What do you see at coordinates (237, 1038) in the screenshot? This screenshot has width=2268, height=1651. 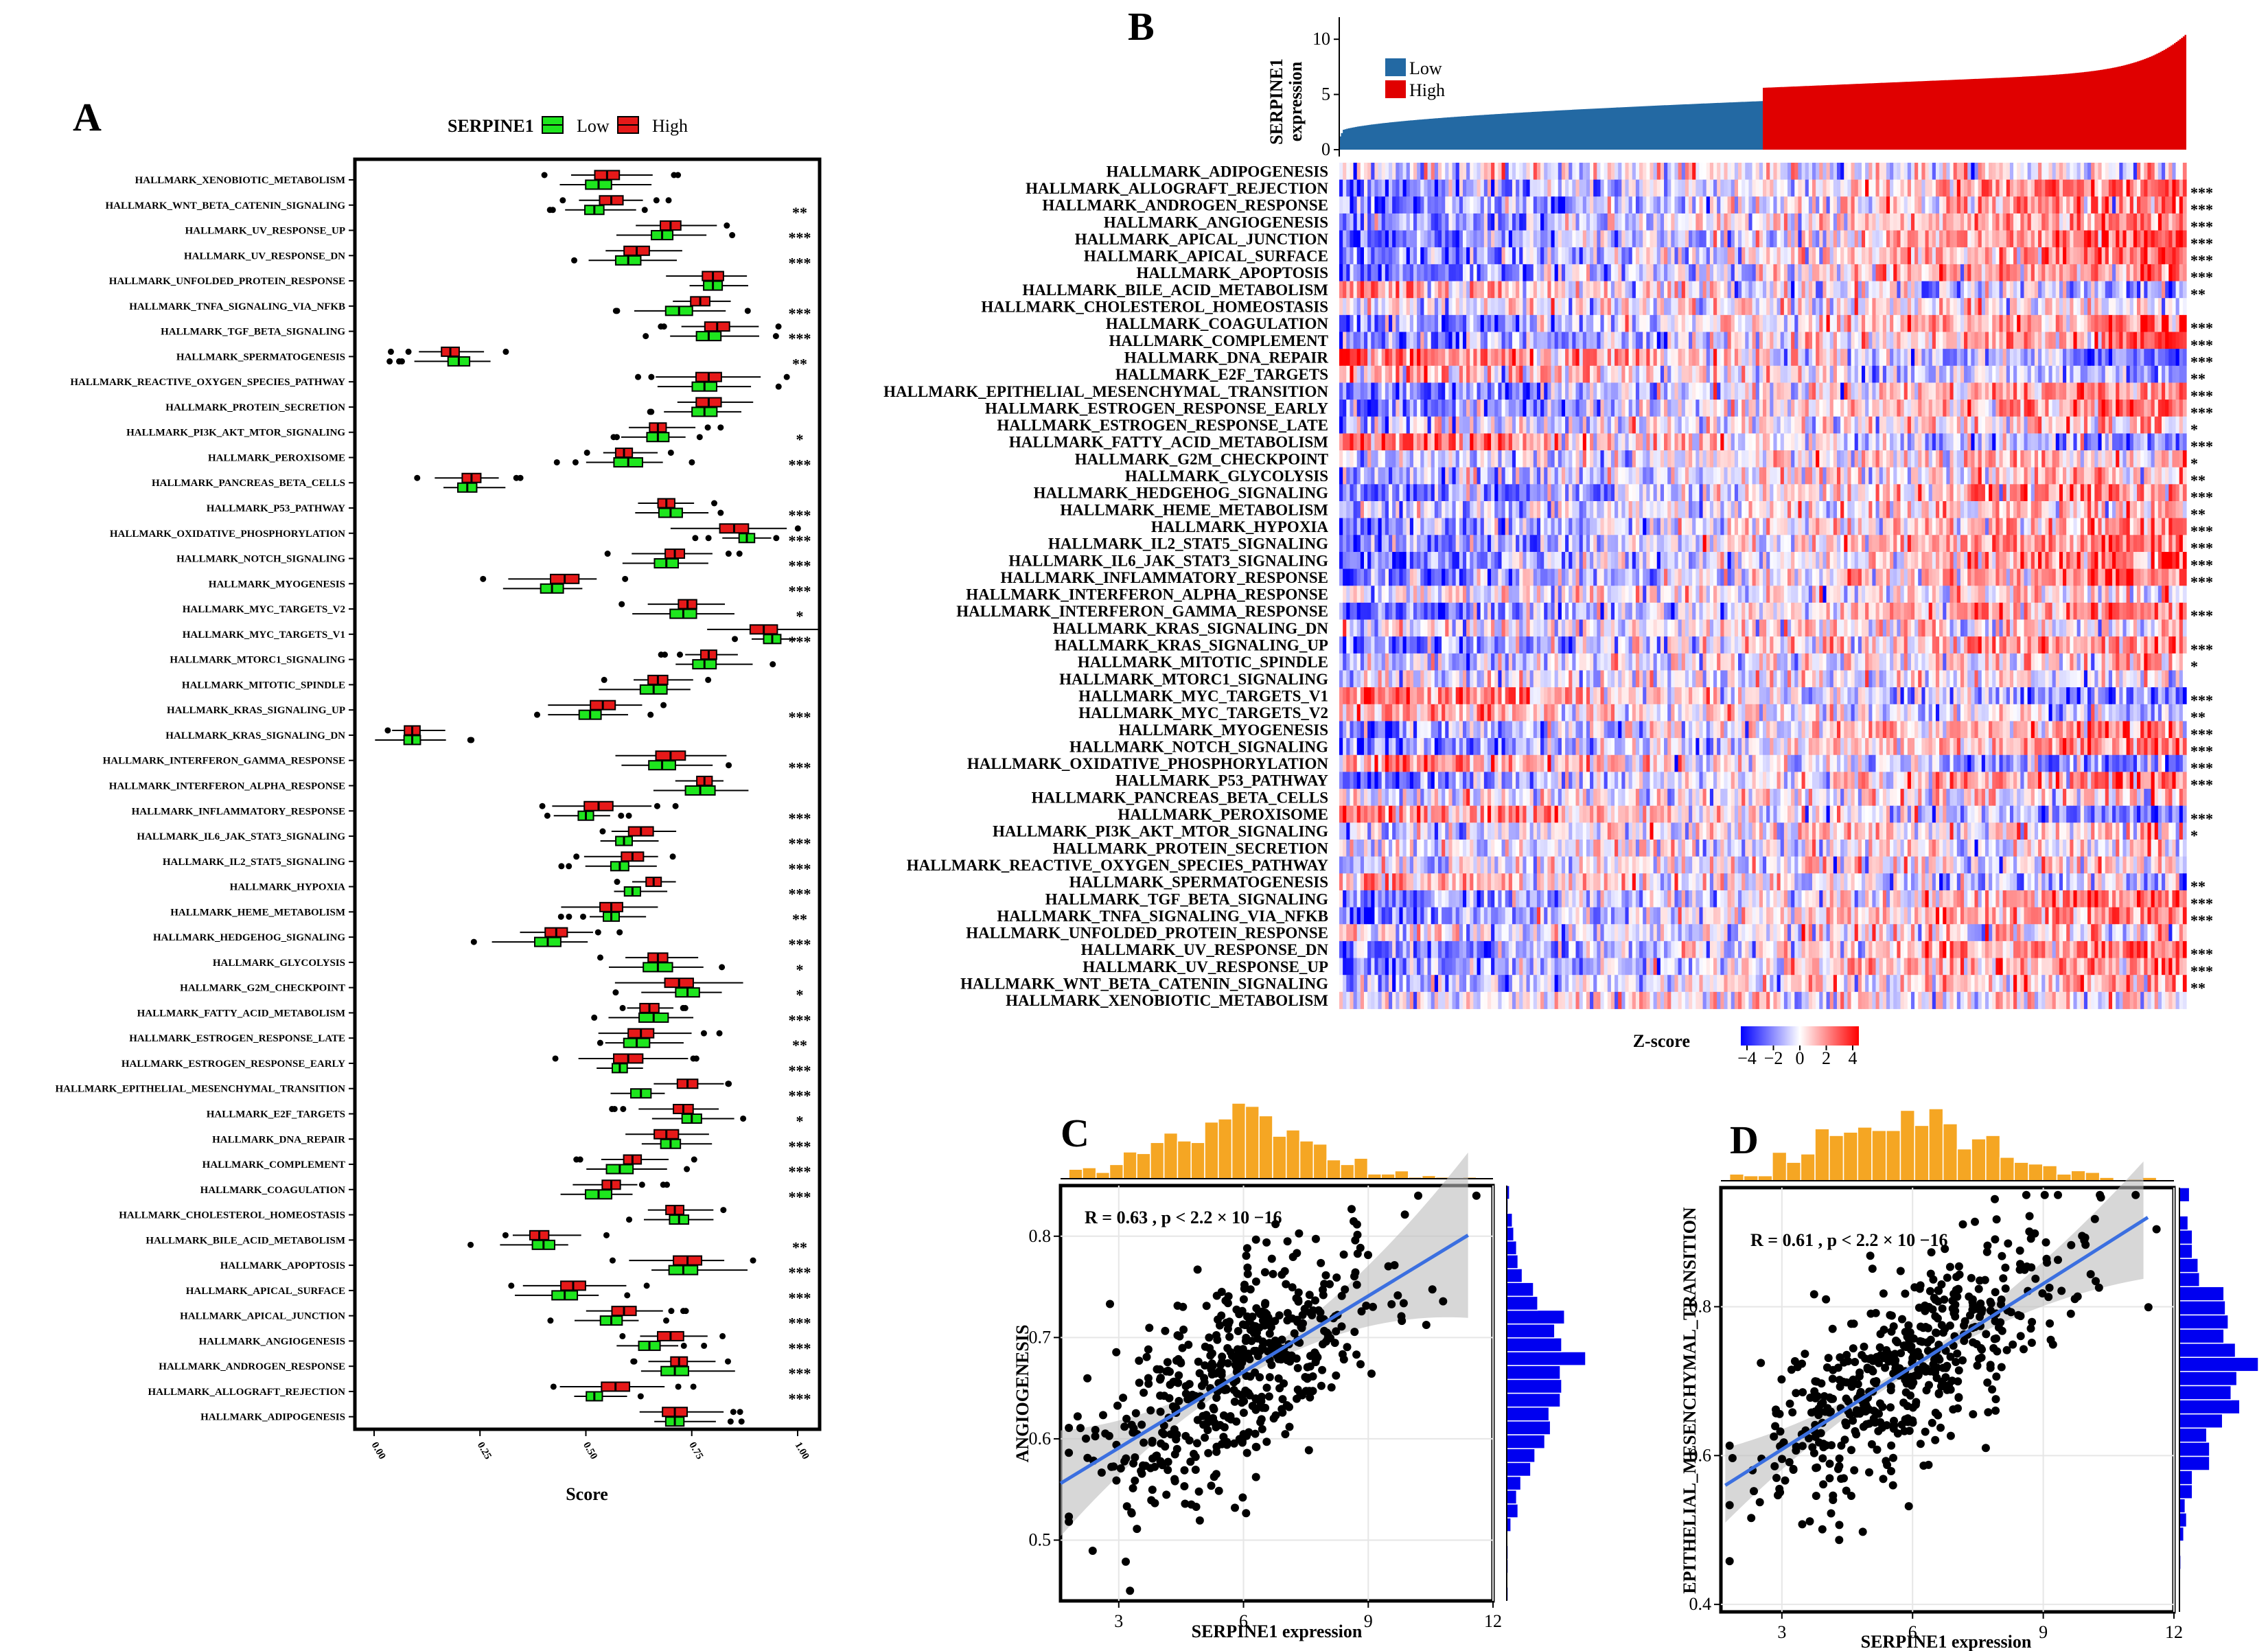 I see `category-label: HALLMARK_ESTROGEN_RESPONSE_LATE` at bounding box center [237, 1038].